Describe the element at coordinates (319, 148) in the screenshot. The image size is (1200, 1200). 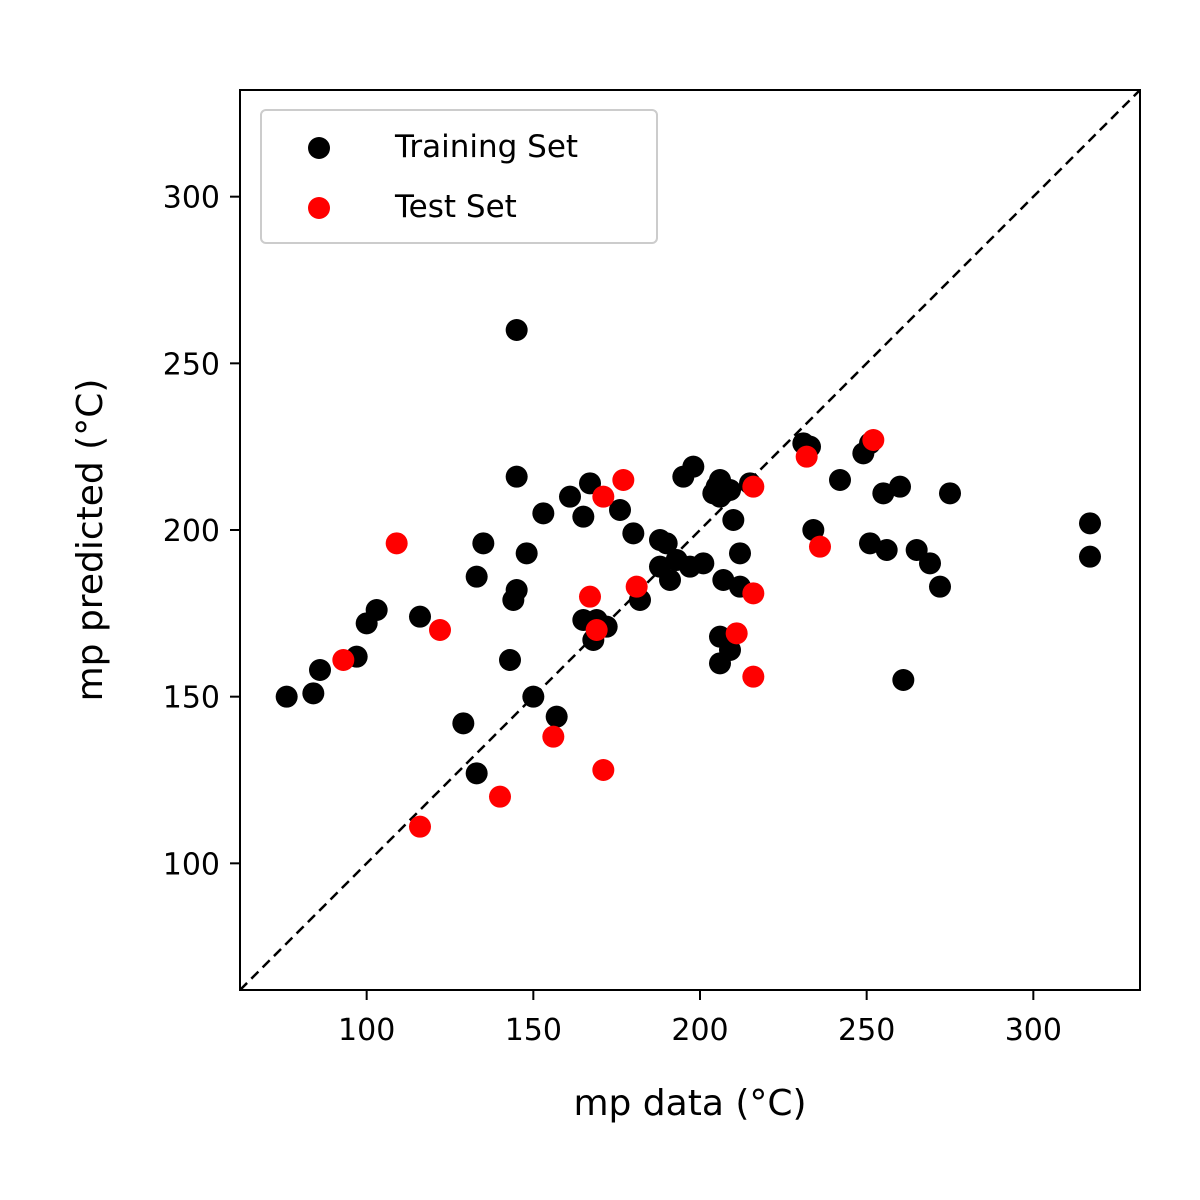
I see `legend-marker-training-set` at that location.